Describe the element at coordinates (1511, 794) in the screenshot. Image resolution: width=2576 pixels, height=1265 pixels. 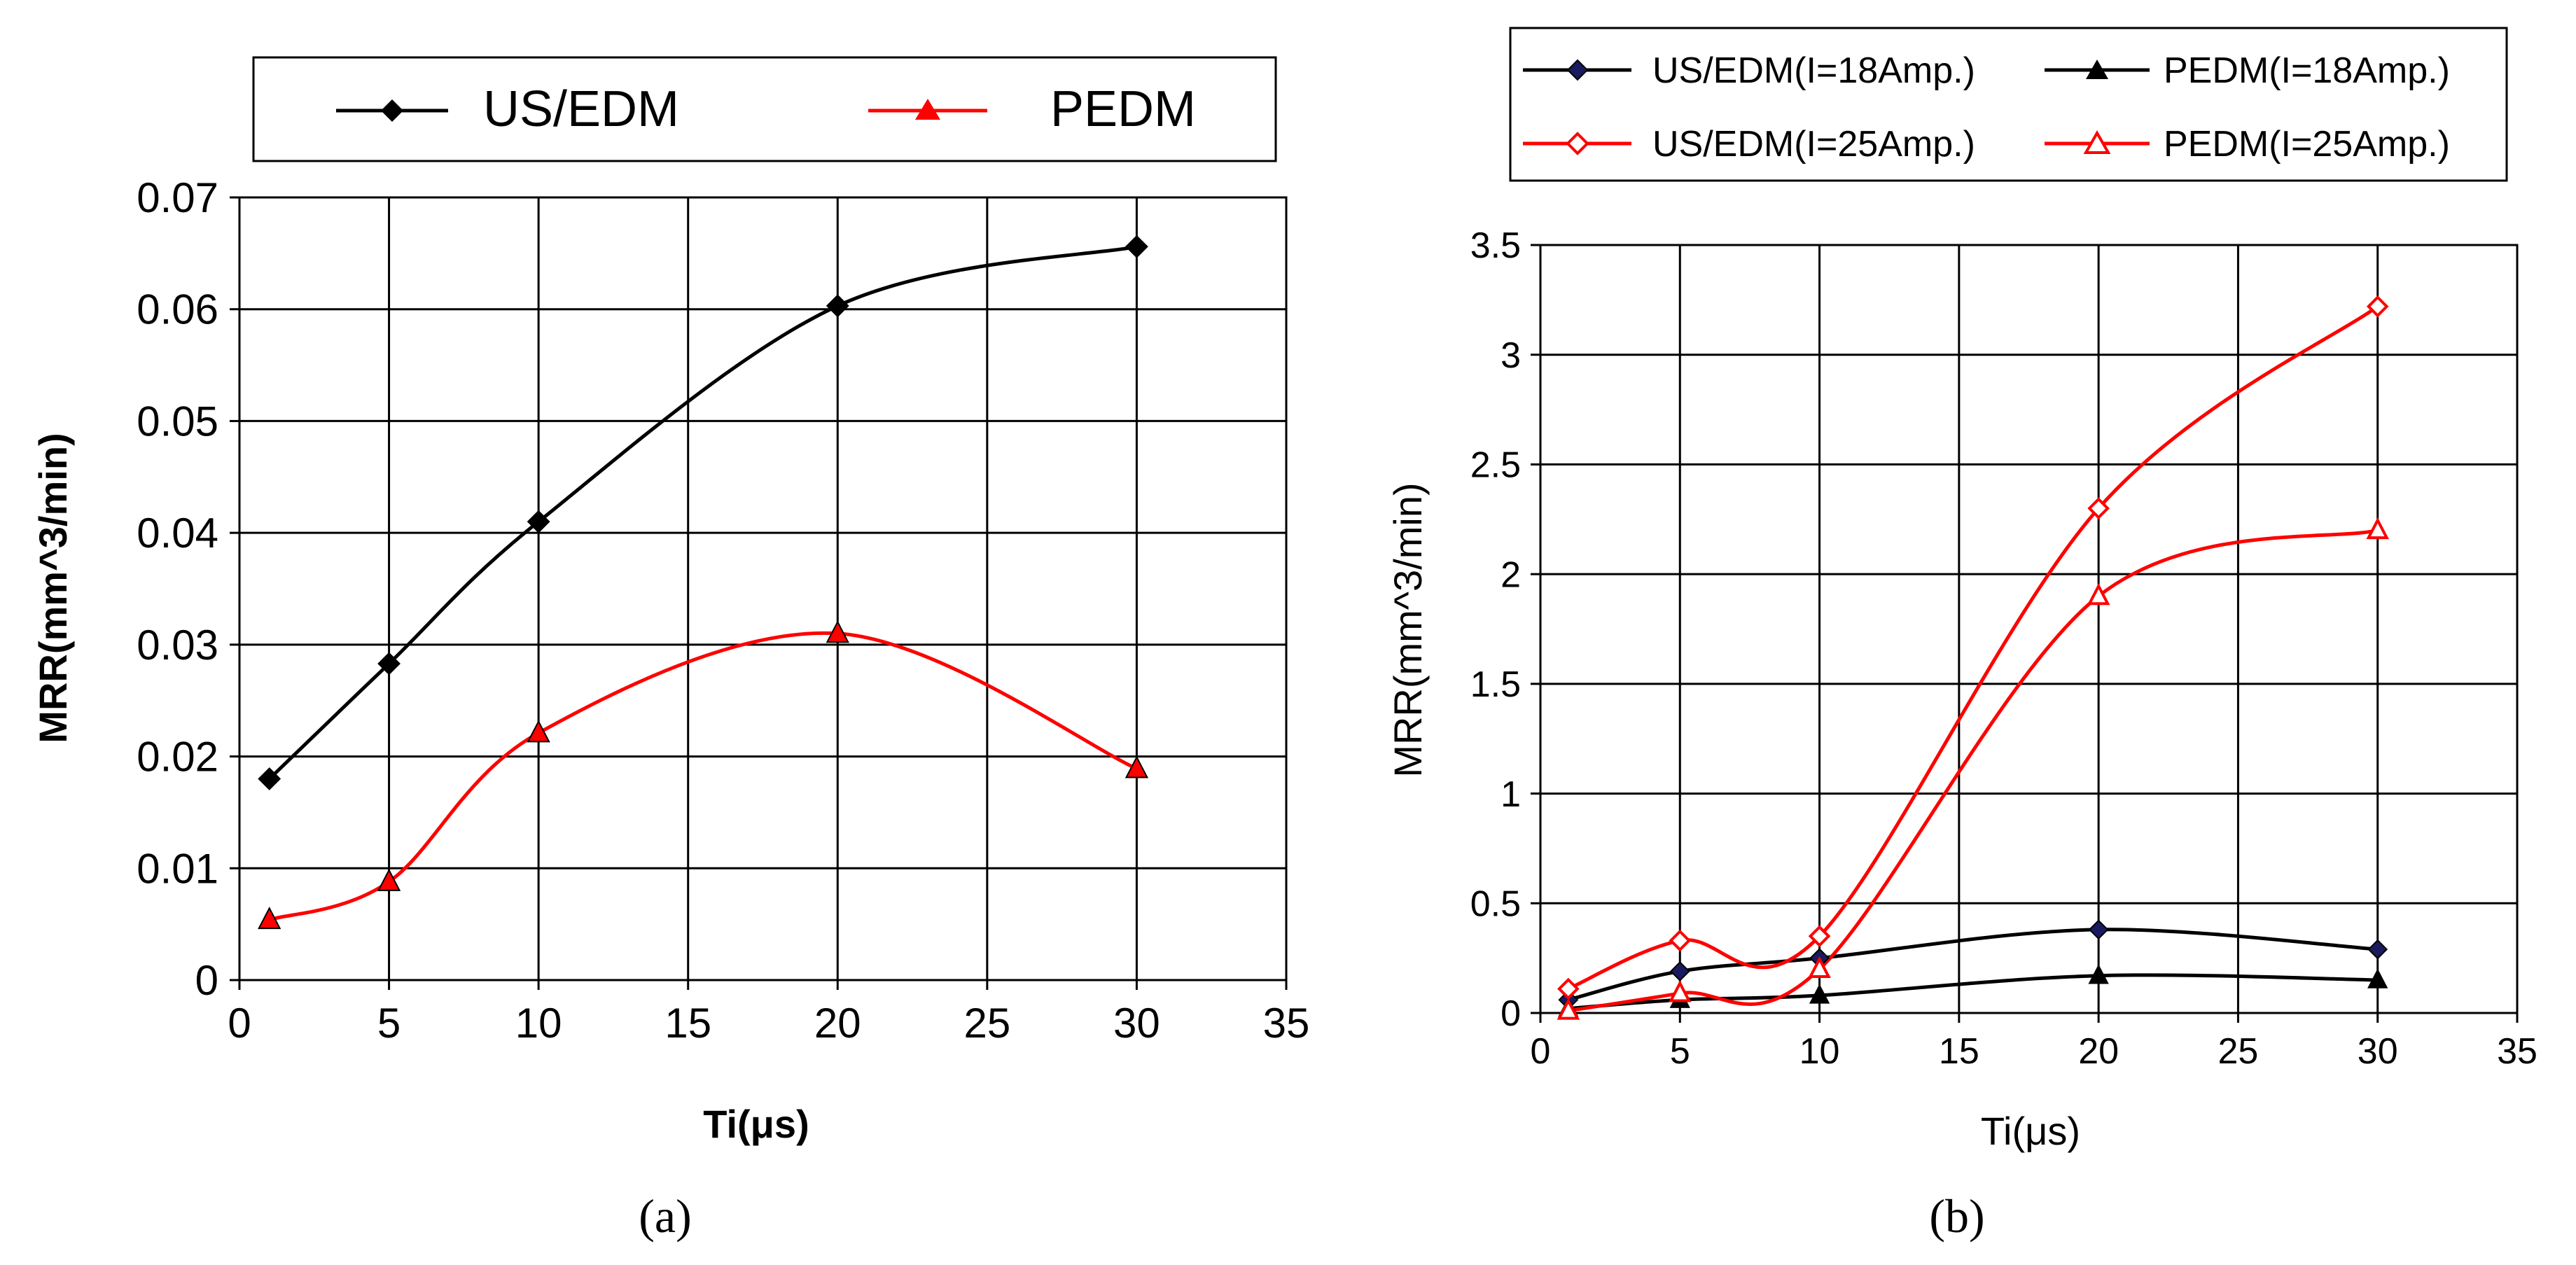
I see `y-tick-label: 1` at that location.